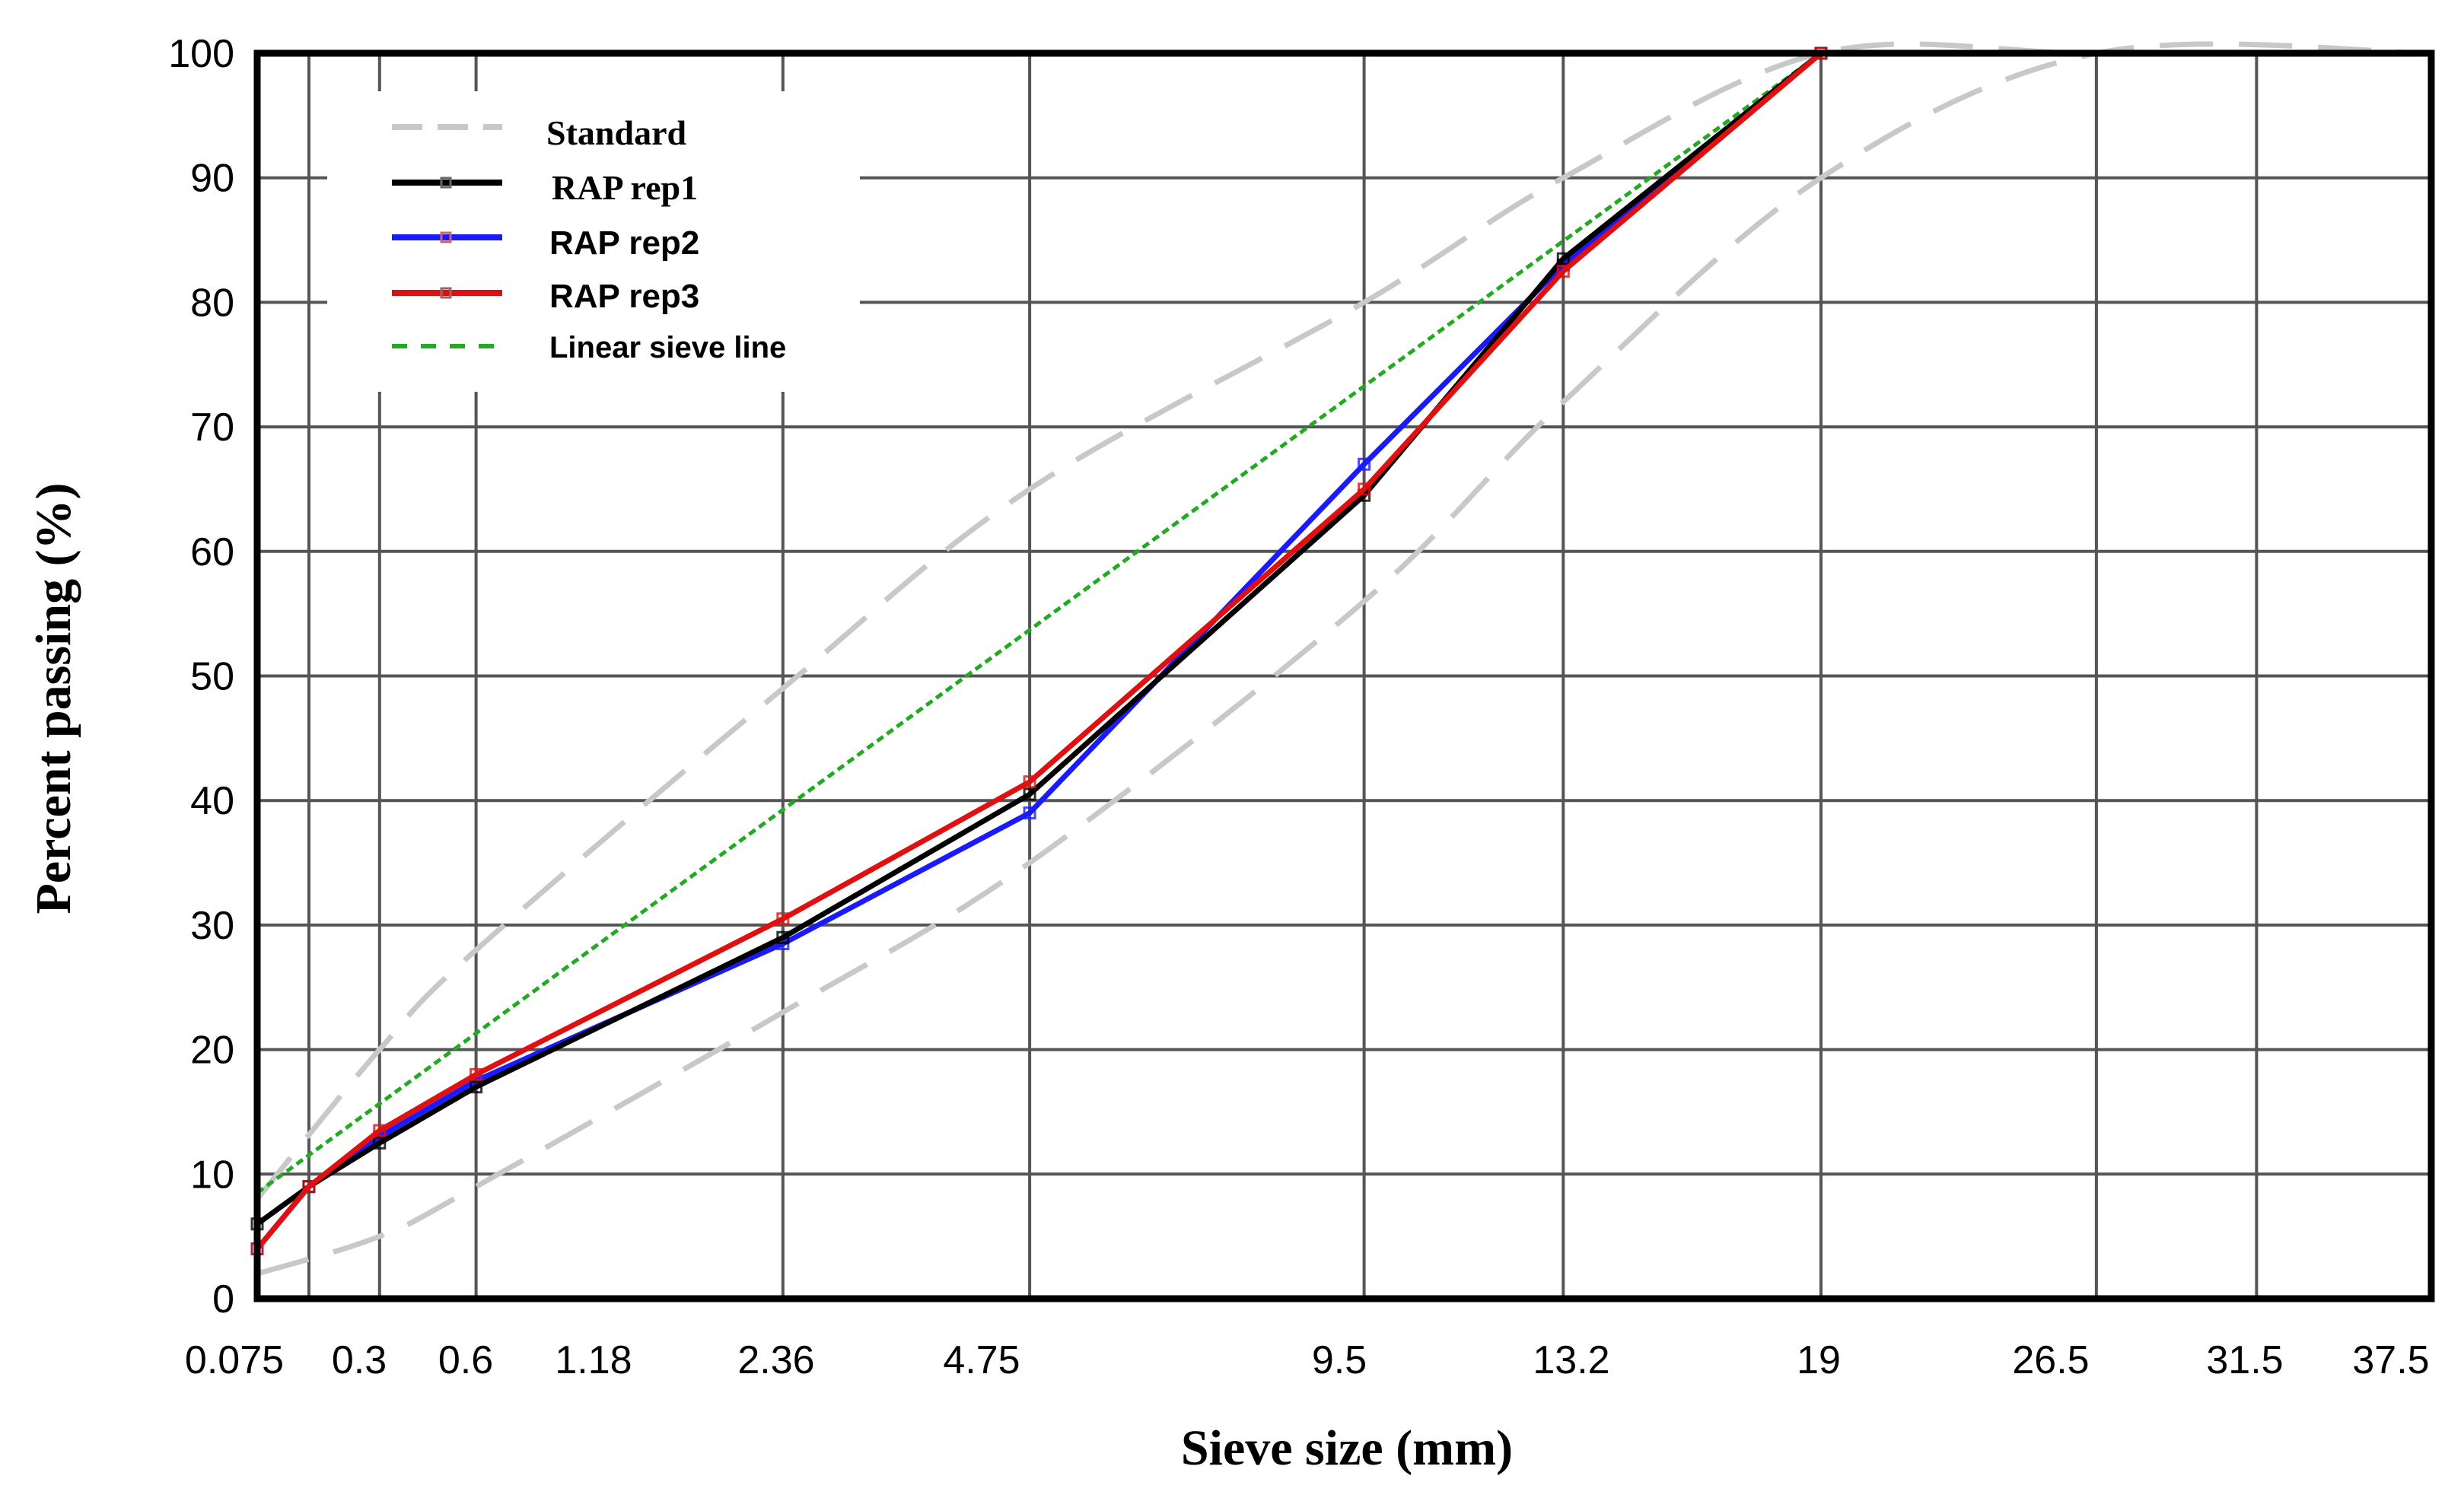  Describe the element at coordinates (201, 54) in the screenshot. I see `y-tick-label: 100` at that location.